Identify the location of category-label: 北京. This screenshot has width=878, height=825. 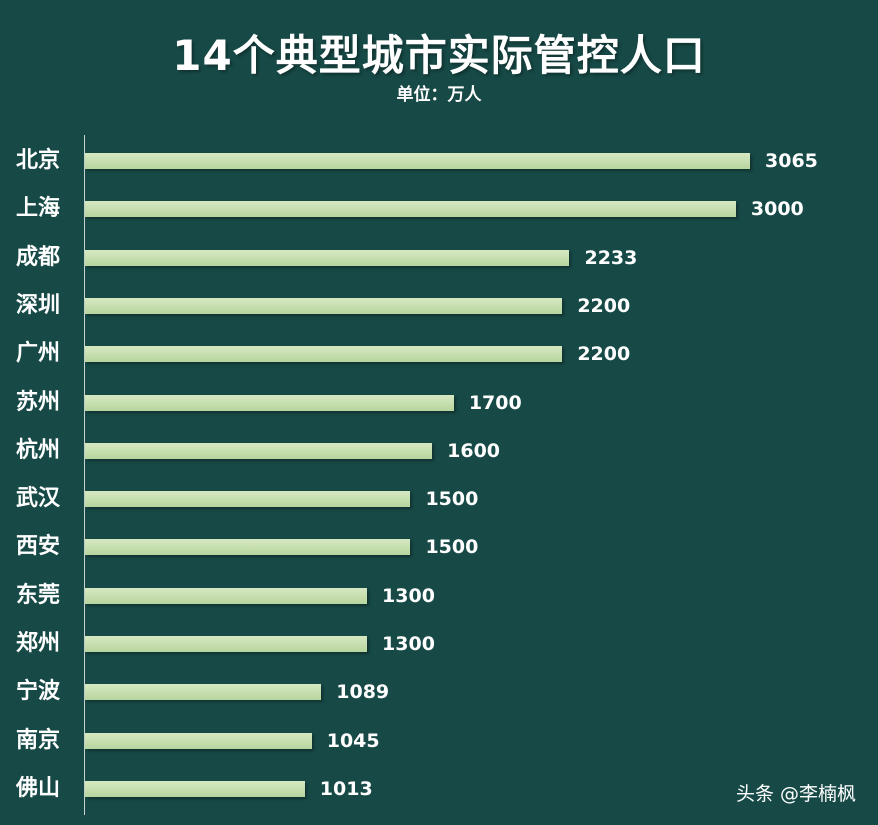
(38, 160).